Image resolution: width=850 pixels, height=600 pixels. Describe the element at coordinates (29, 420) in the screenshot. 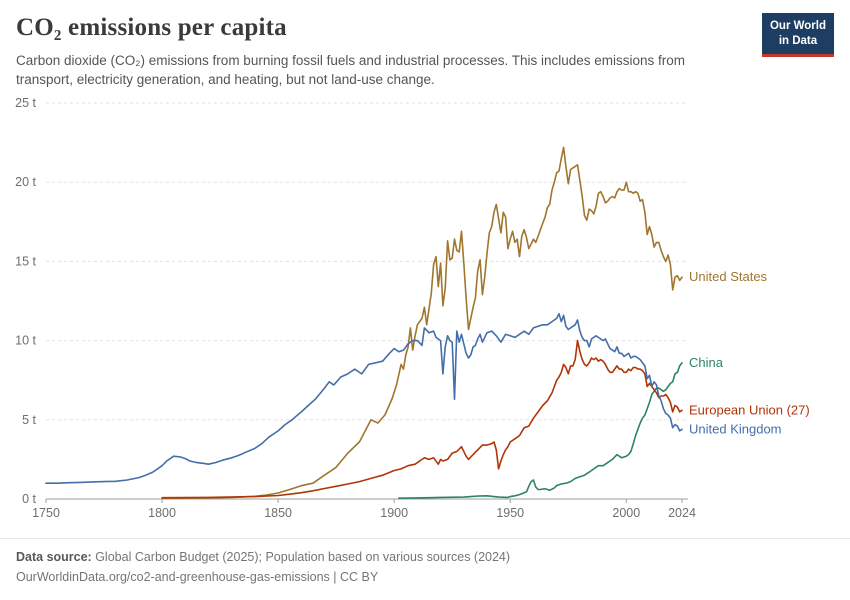

I see `y-tick-label: 5 t` at that location.